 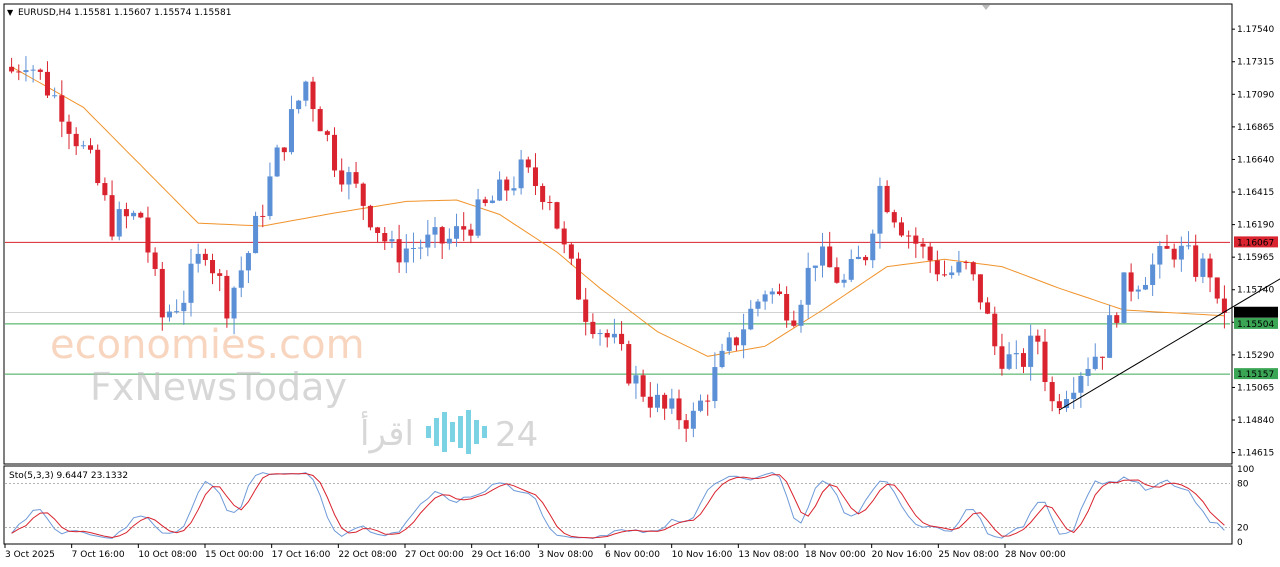 What do you see at coordinates (1243, 485) in the screenshot?
I see `stochastic-axis-label: 80` at bounding box center [1243, 485].